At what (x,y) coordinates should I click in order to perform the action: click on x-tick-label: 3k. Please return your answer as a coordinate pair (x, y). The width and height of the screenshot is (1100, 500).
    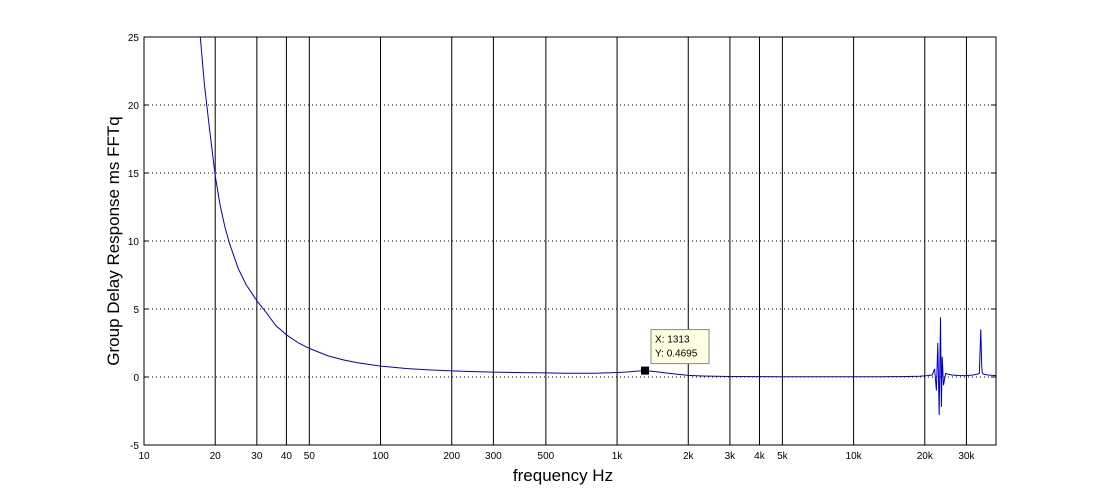
    Looking at the image, I should click on (731, 456).